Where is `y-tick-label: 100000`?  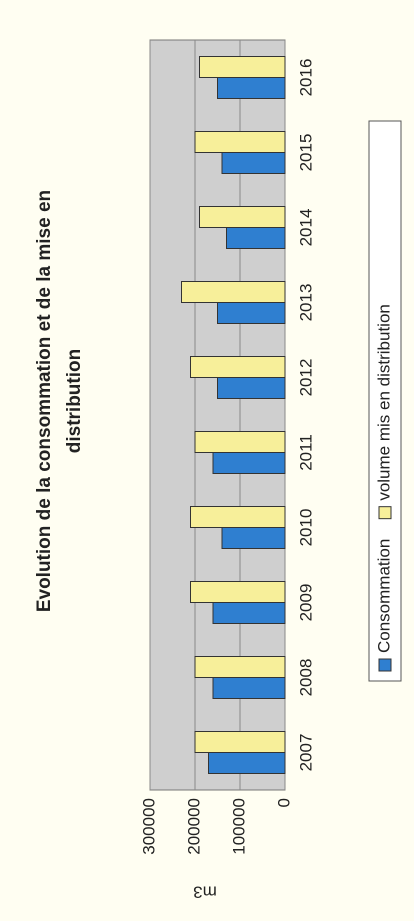 y-tick-label: 100000 is located at coordinates (238, 826).